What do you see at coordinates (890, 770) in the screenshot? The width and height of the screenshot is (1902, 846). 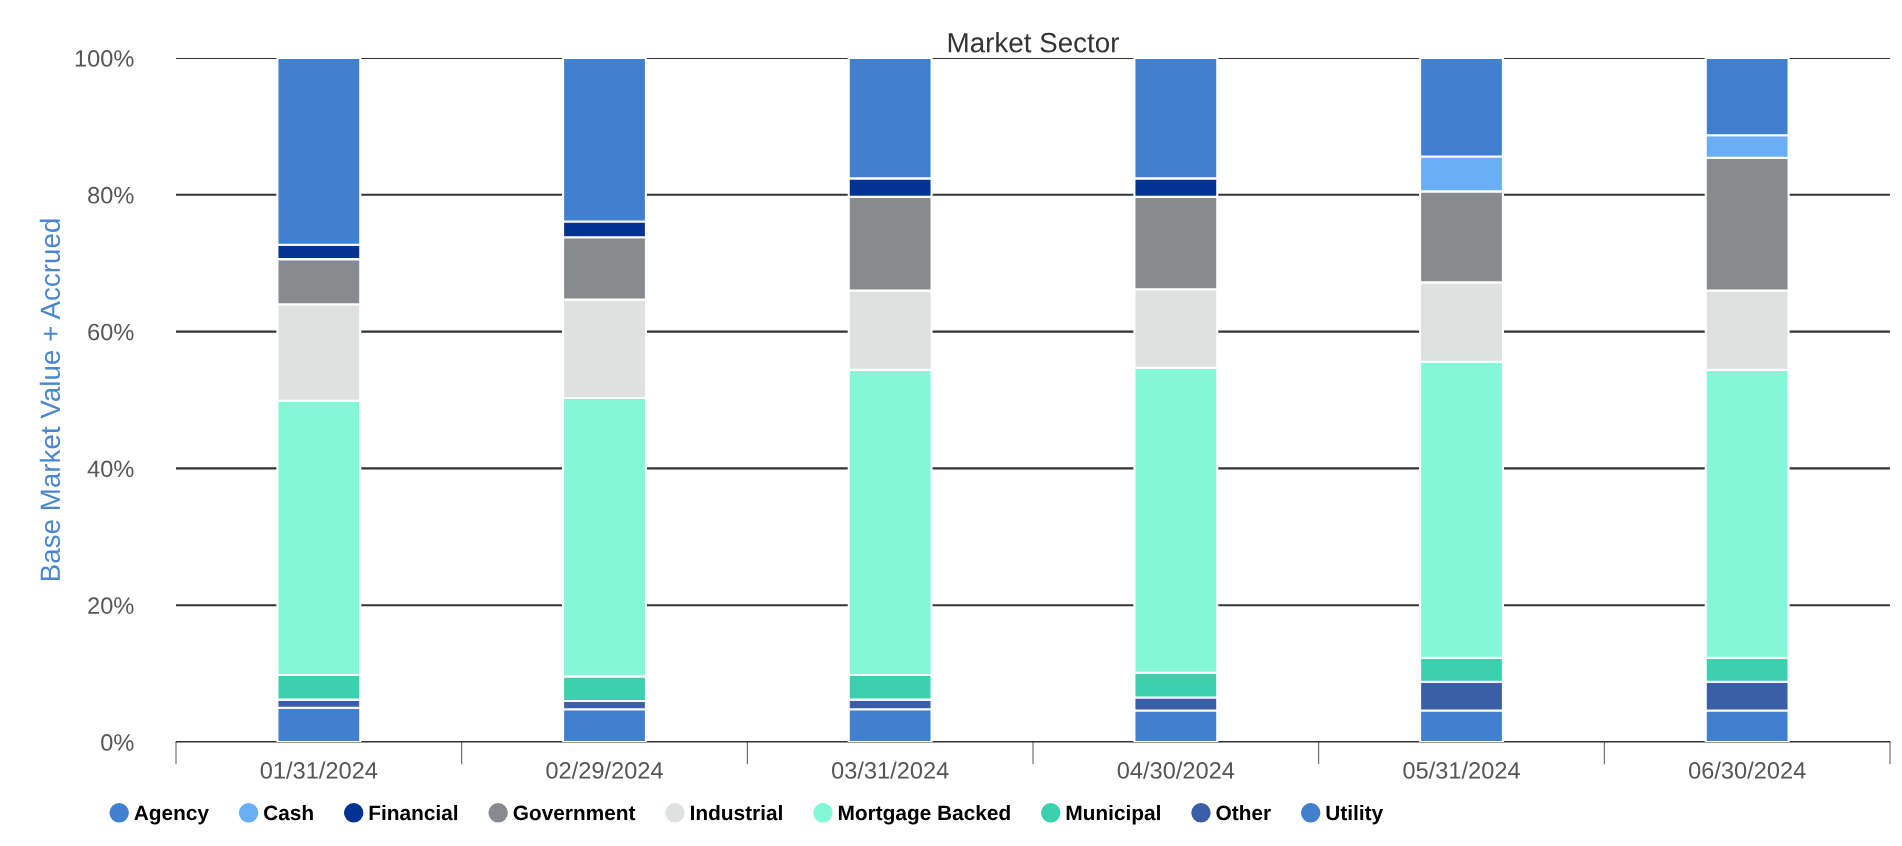 I see `x-tick-label: 03/31/2024` at bounding box center [890, 770].